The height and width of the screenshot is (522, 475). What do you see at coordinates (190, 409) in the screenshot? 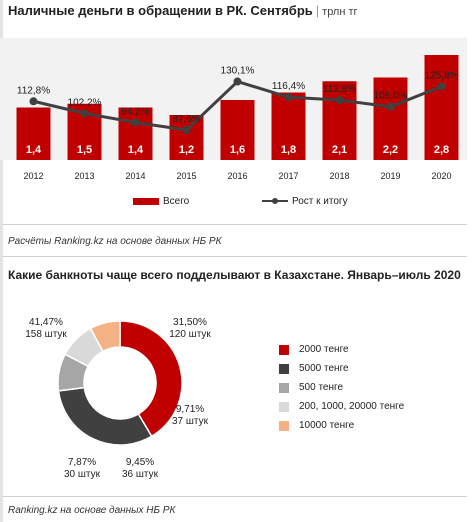
I see `slice-percent-label: 9,71%` at bounding box center [190, 409].